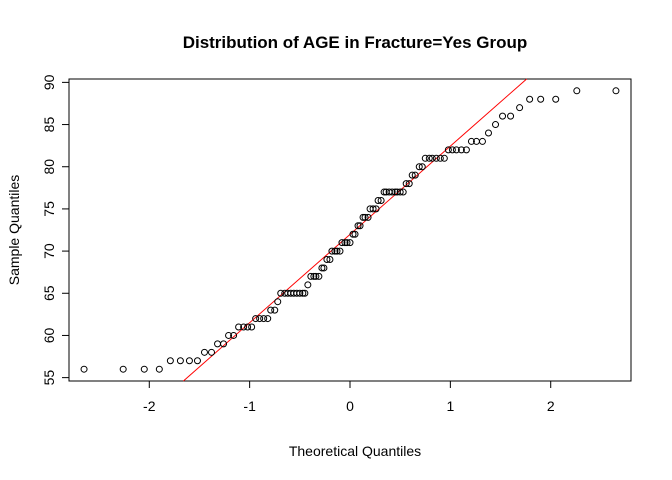  Describe the element at coordinates (49, 251) in the screenshot. I see `y-tick-label: 70` at that location.